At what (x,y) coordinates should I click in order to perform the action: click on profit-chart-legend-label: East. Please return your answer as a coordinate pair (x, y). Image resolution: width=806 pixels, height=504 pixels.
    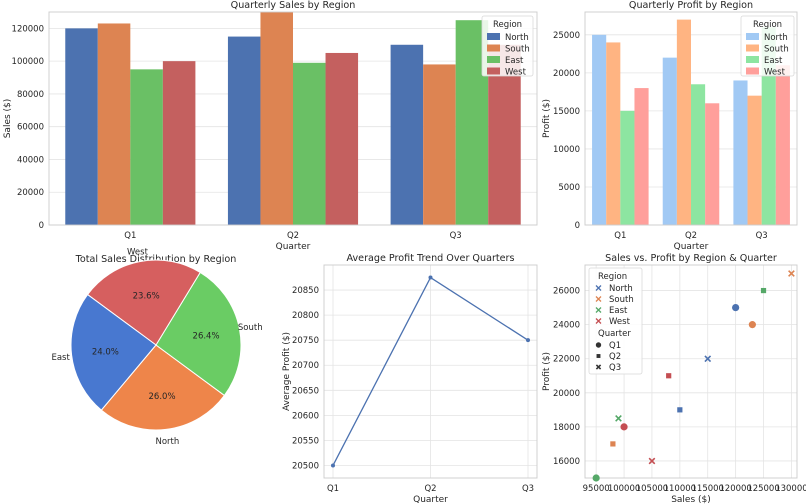
    Looking at the image, I should click on (773, 61).